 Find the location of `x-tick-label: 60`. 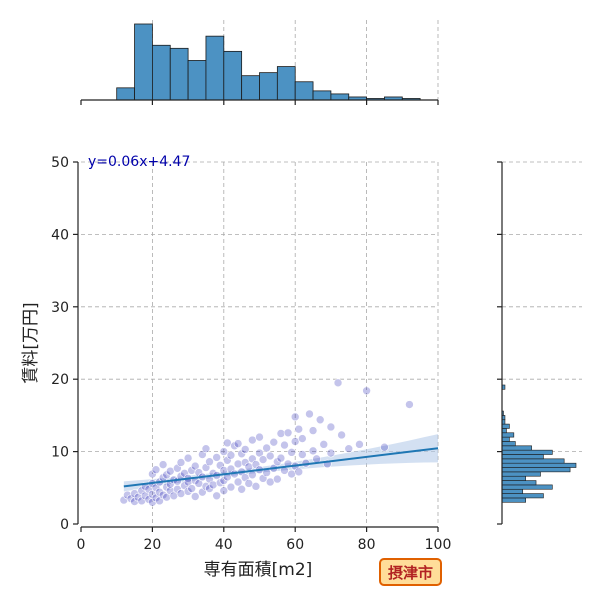

x-tick-label: 60 is located at coordinates (295, 545).